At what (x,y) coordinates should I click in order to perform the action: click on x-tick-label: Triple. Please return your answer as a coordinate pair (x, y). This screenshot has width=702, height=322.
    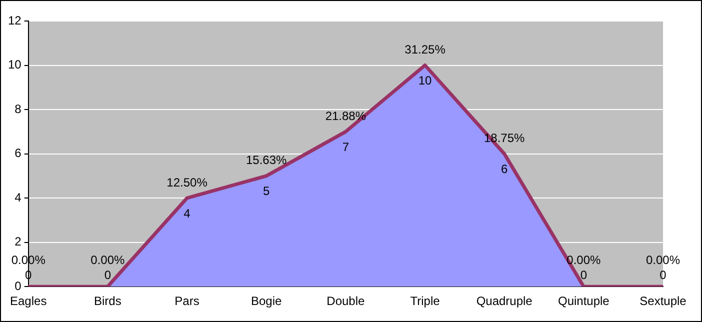
    Looking at the image, I should click on (425, 301).